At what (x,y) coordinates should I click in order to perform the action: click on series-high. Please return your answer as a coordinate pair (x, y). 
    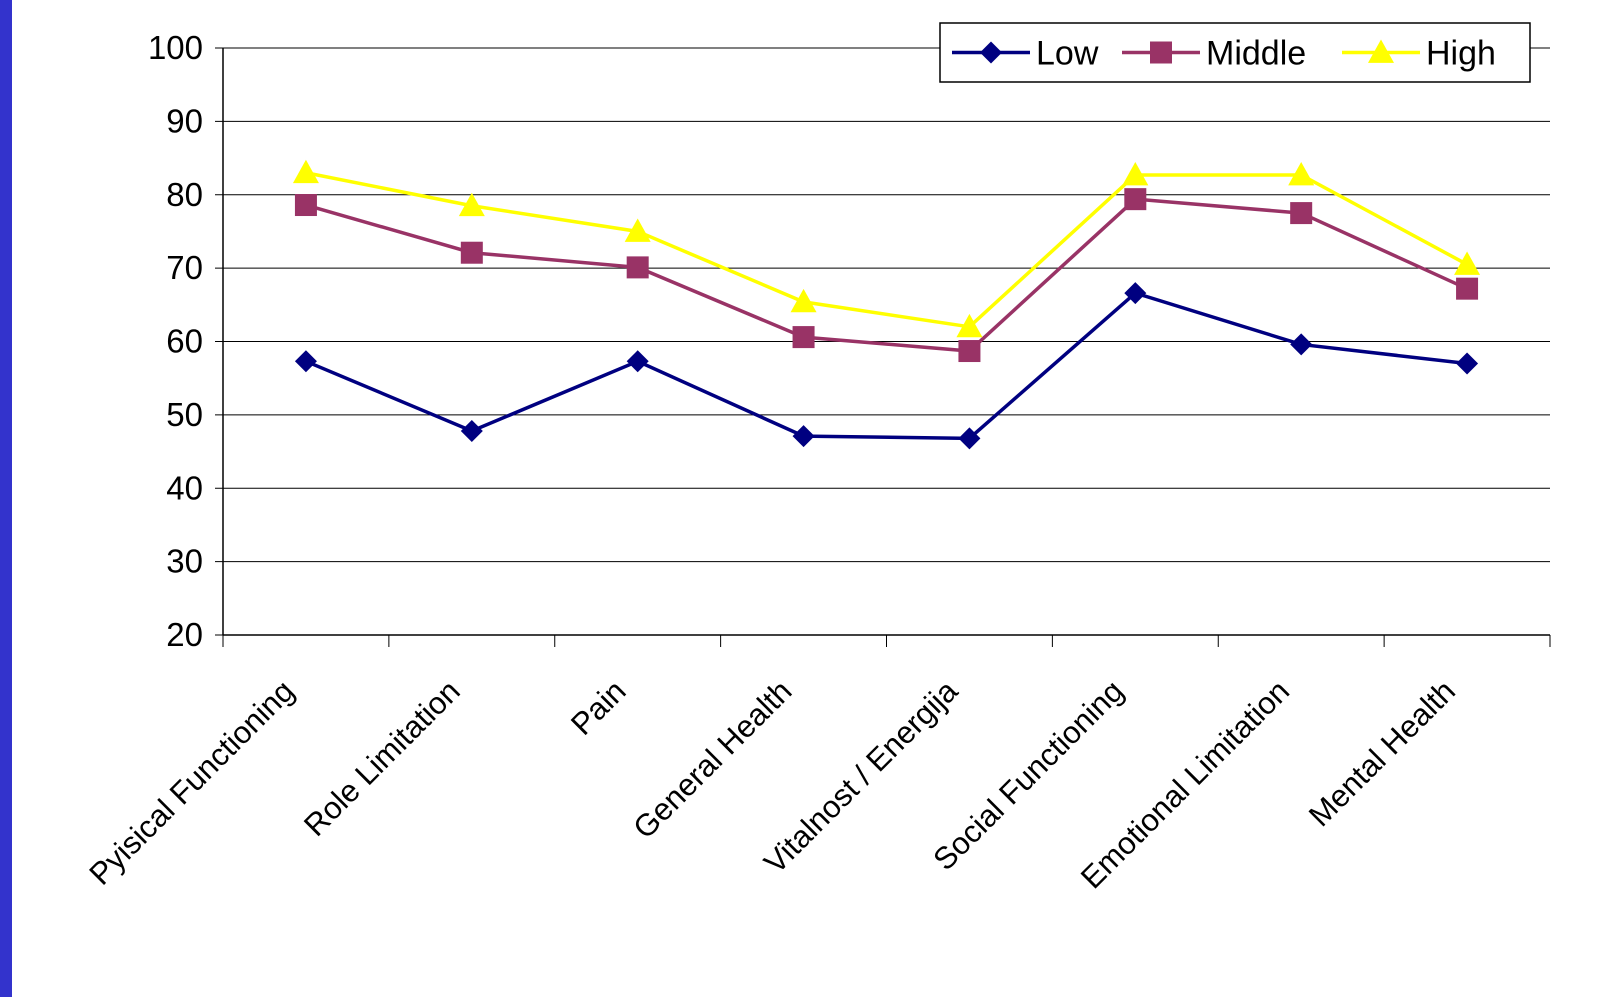
    Looking at the image, I should click on (886, 248).